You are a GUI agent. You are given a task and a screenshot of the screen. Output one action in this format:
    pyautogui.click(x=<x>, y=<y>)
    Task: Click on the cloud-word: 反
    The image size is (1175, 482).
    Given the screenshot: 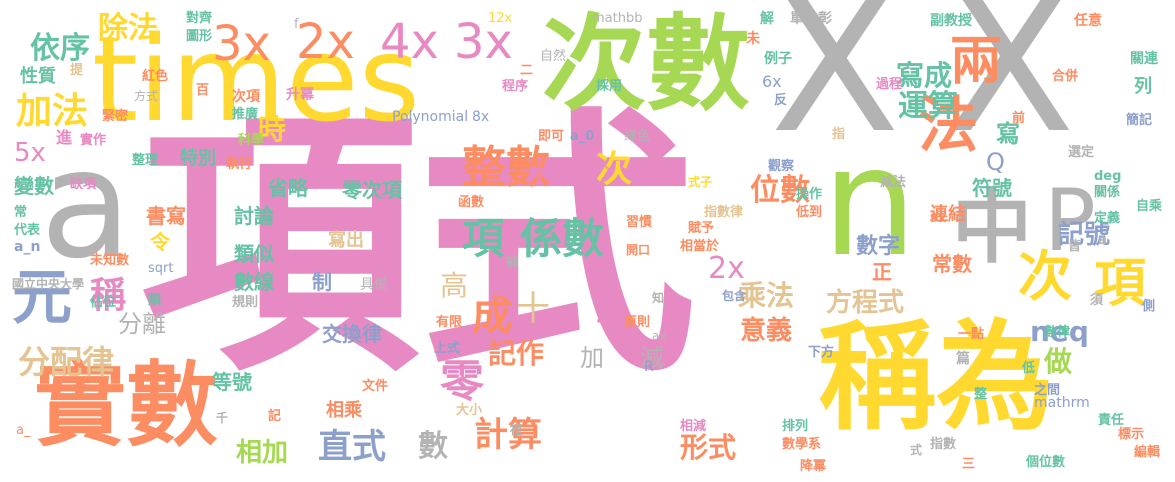 What is the action you would take?
    pyautogui.click(x=781, y=100)
    